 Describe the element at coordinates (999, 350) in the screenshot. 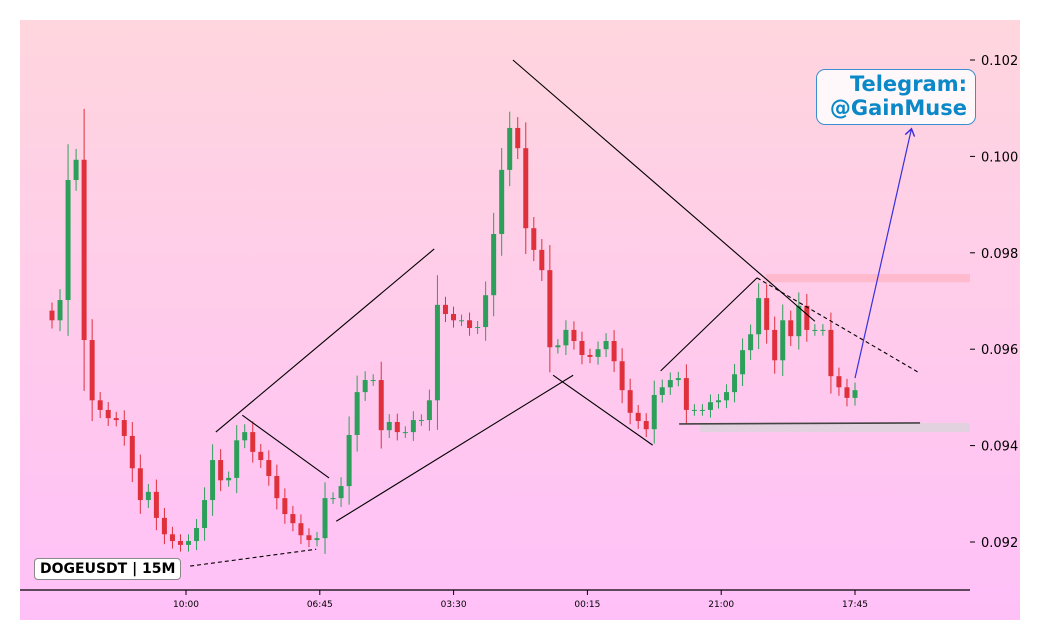

I see `y-tick-label: 0.096` at that location.